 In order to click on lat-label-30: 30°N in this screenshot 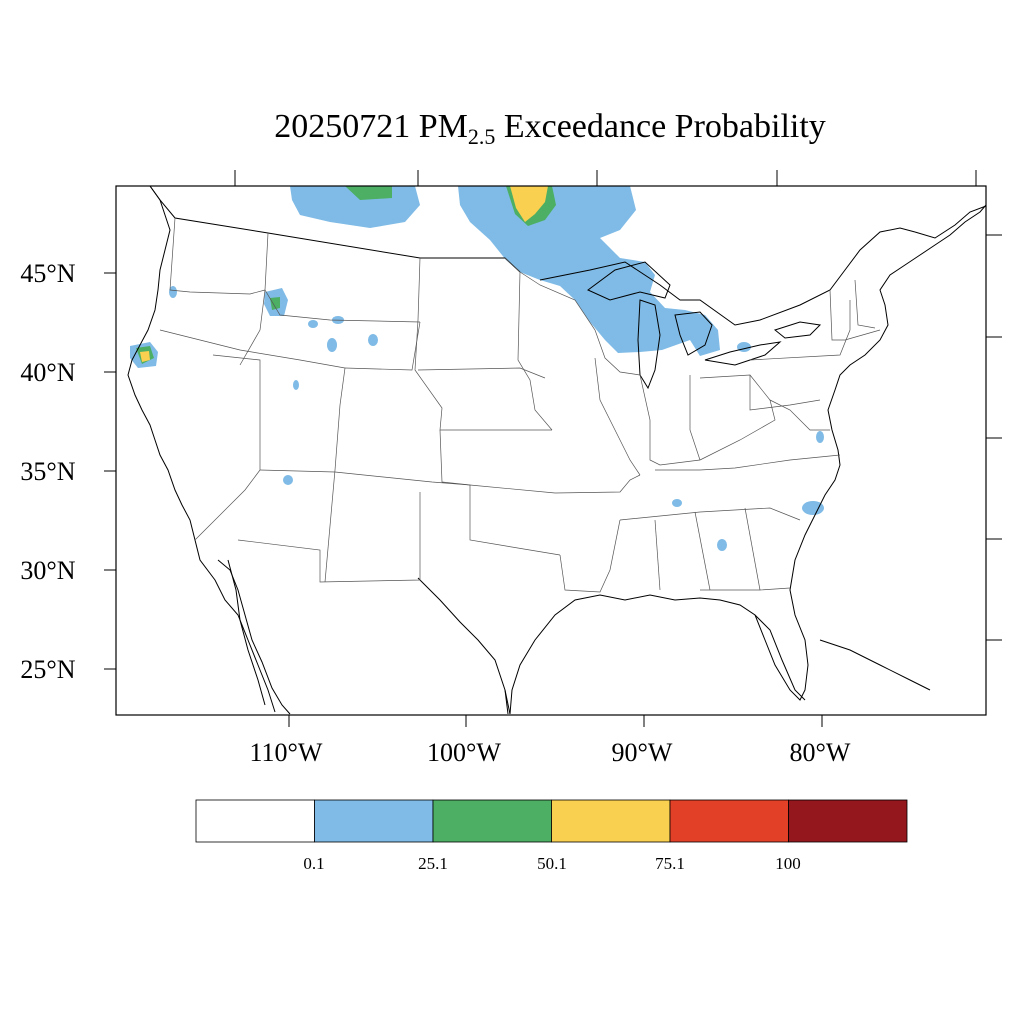, I will do `click(47, 570)`.